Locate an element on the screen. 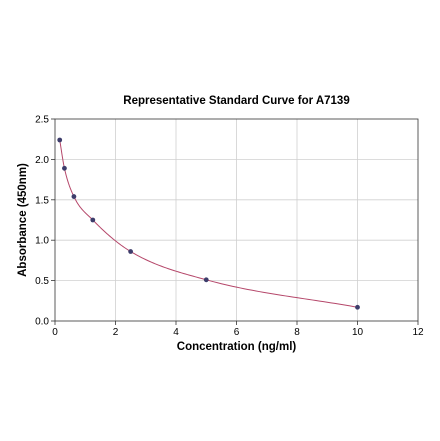 This screenshot has height=441, width=440. y-tick-label: 0.5 is located at coordinates (42, 281).